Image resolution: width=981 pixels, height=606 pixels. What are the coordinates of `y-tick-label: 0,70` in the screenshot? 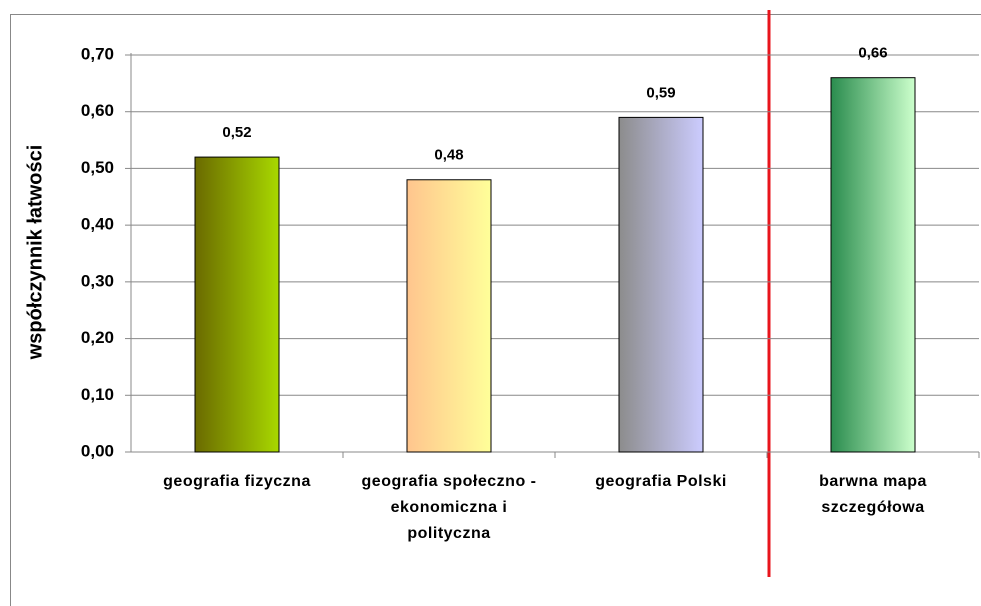 It's located at (97, 53).